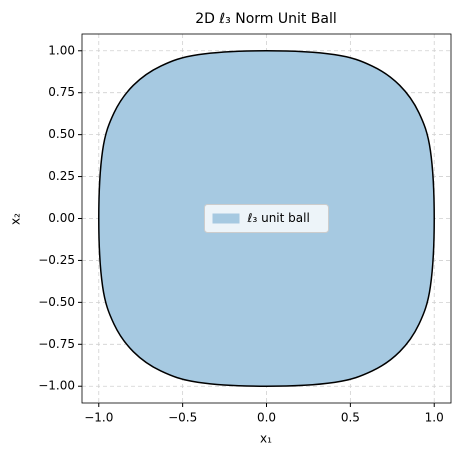 The height and width of the screenshot is (461, 461). Describe the element at coordinates (266, 418) in the screenshot. I see `x-tick-label: 0.0` at that location.